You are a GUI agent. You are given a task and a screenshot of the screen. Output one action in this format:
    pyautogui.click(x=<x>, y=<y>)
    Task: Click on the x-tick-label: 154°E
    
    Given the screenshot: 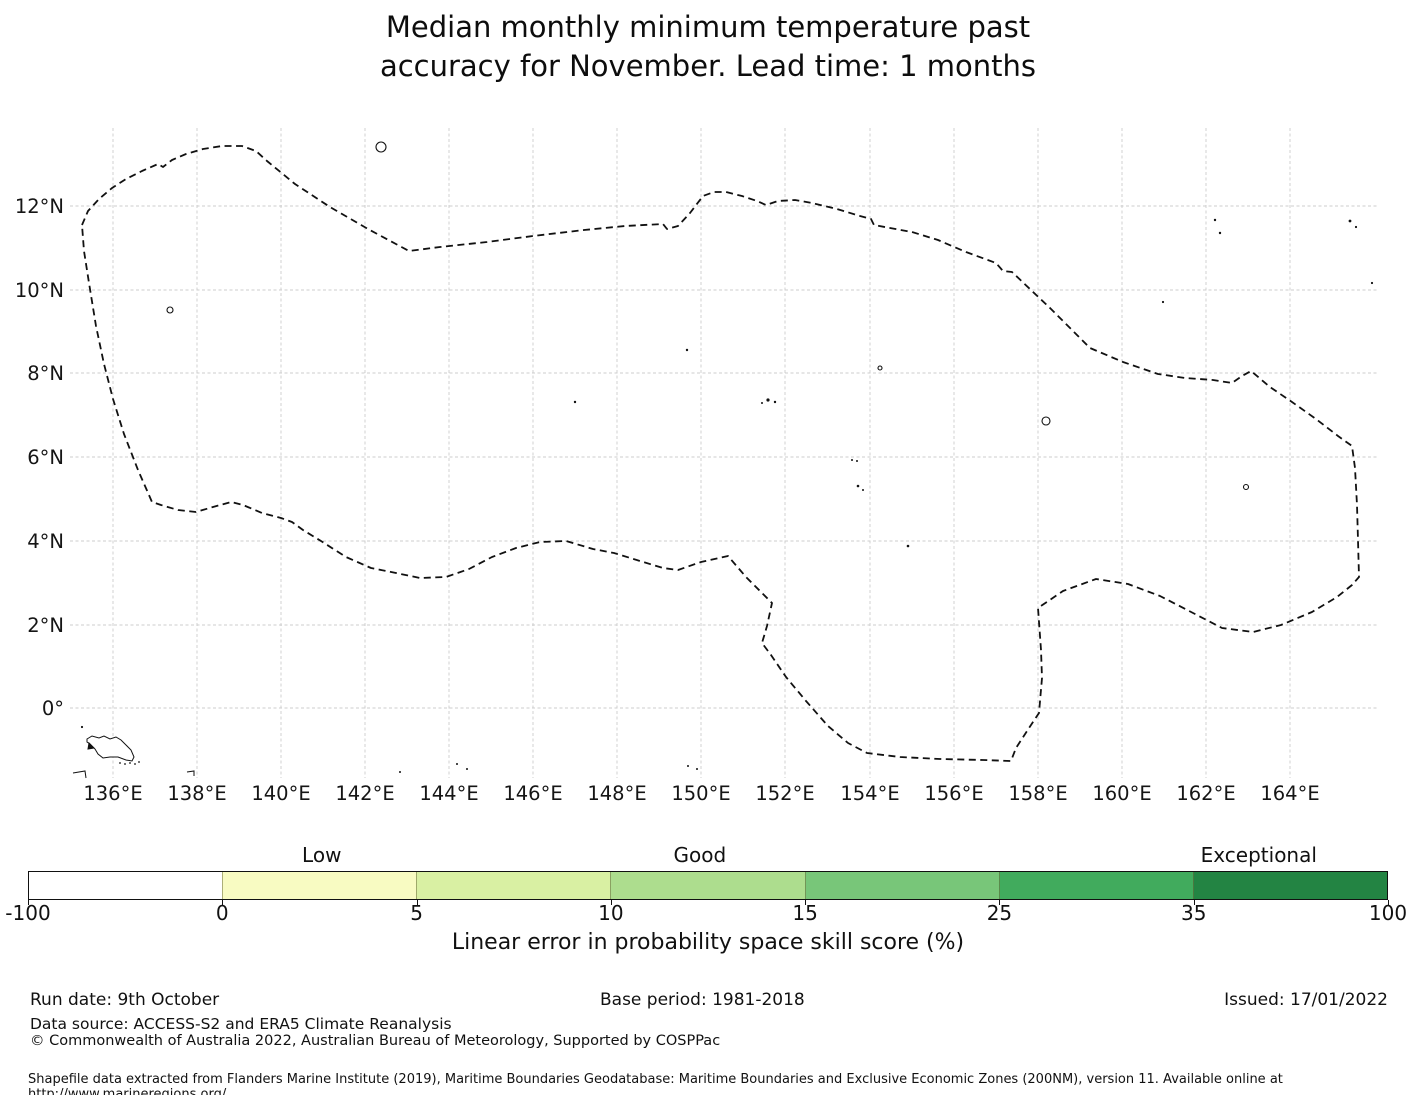 What is the action you would take?
    pyautogui.click(x=869, y=793)
    